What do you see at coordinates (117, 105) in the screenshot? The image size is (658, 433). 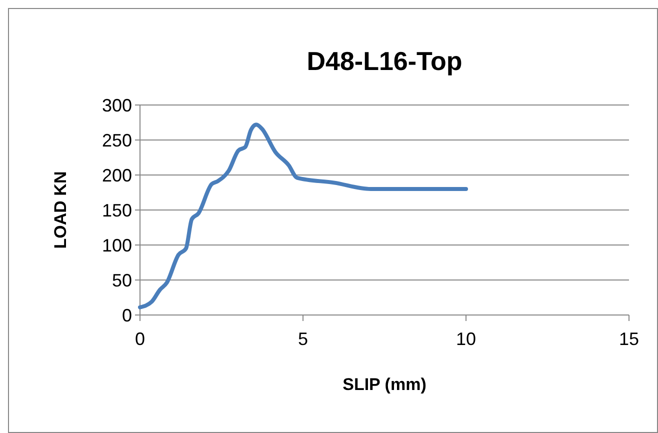 I see `y-tick-label: 300` at bounding box center [117, 105].